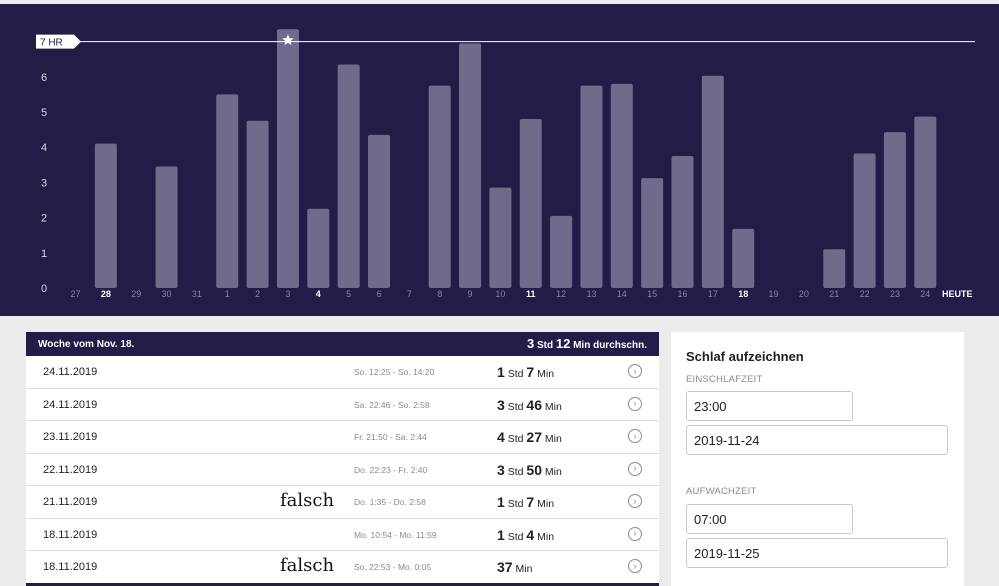 This screenshot has height=586, width=999. I want to click on x-tick-label: 3, so click(287, 294).